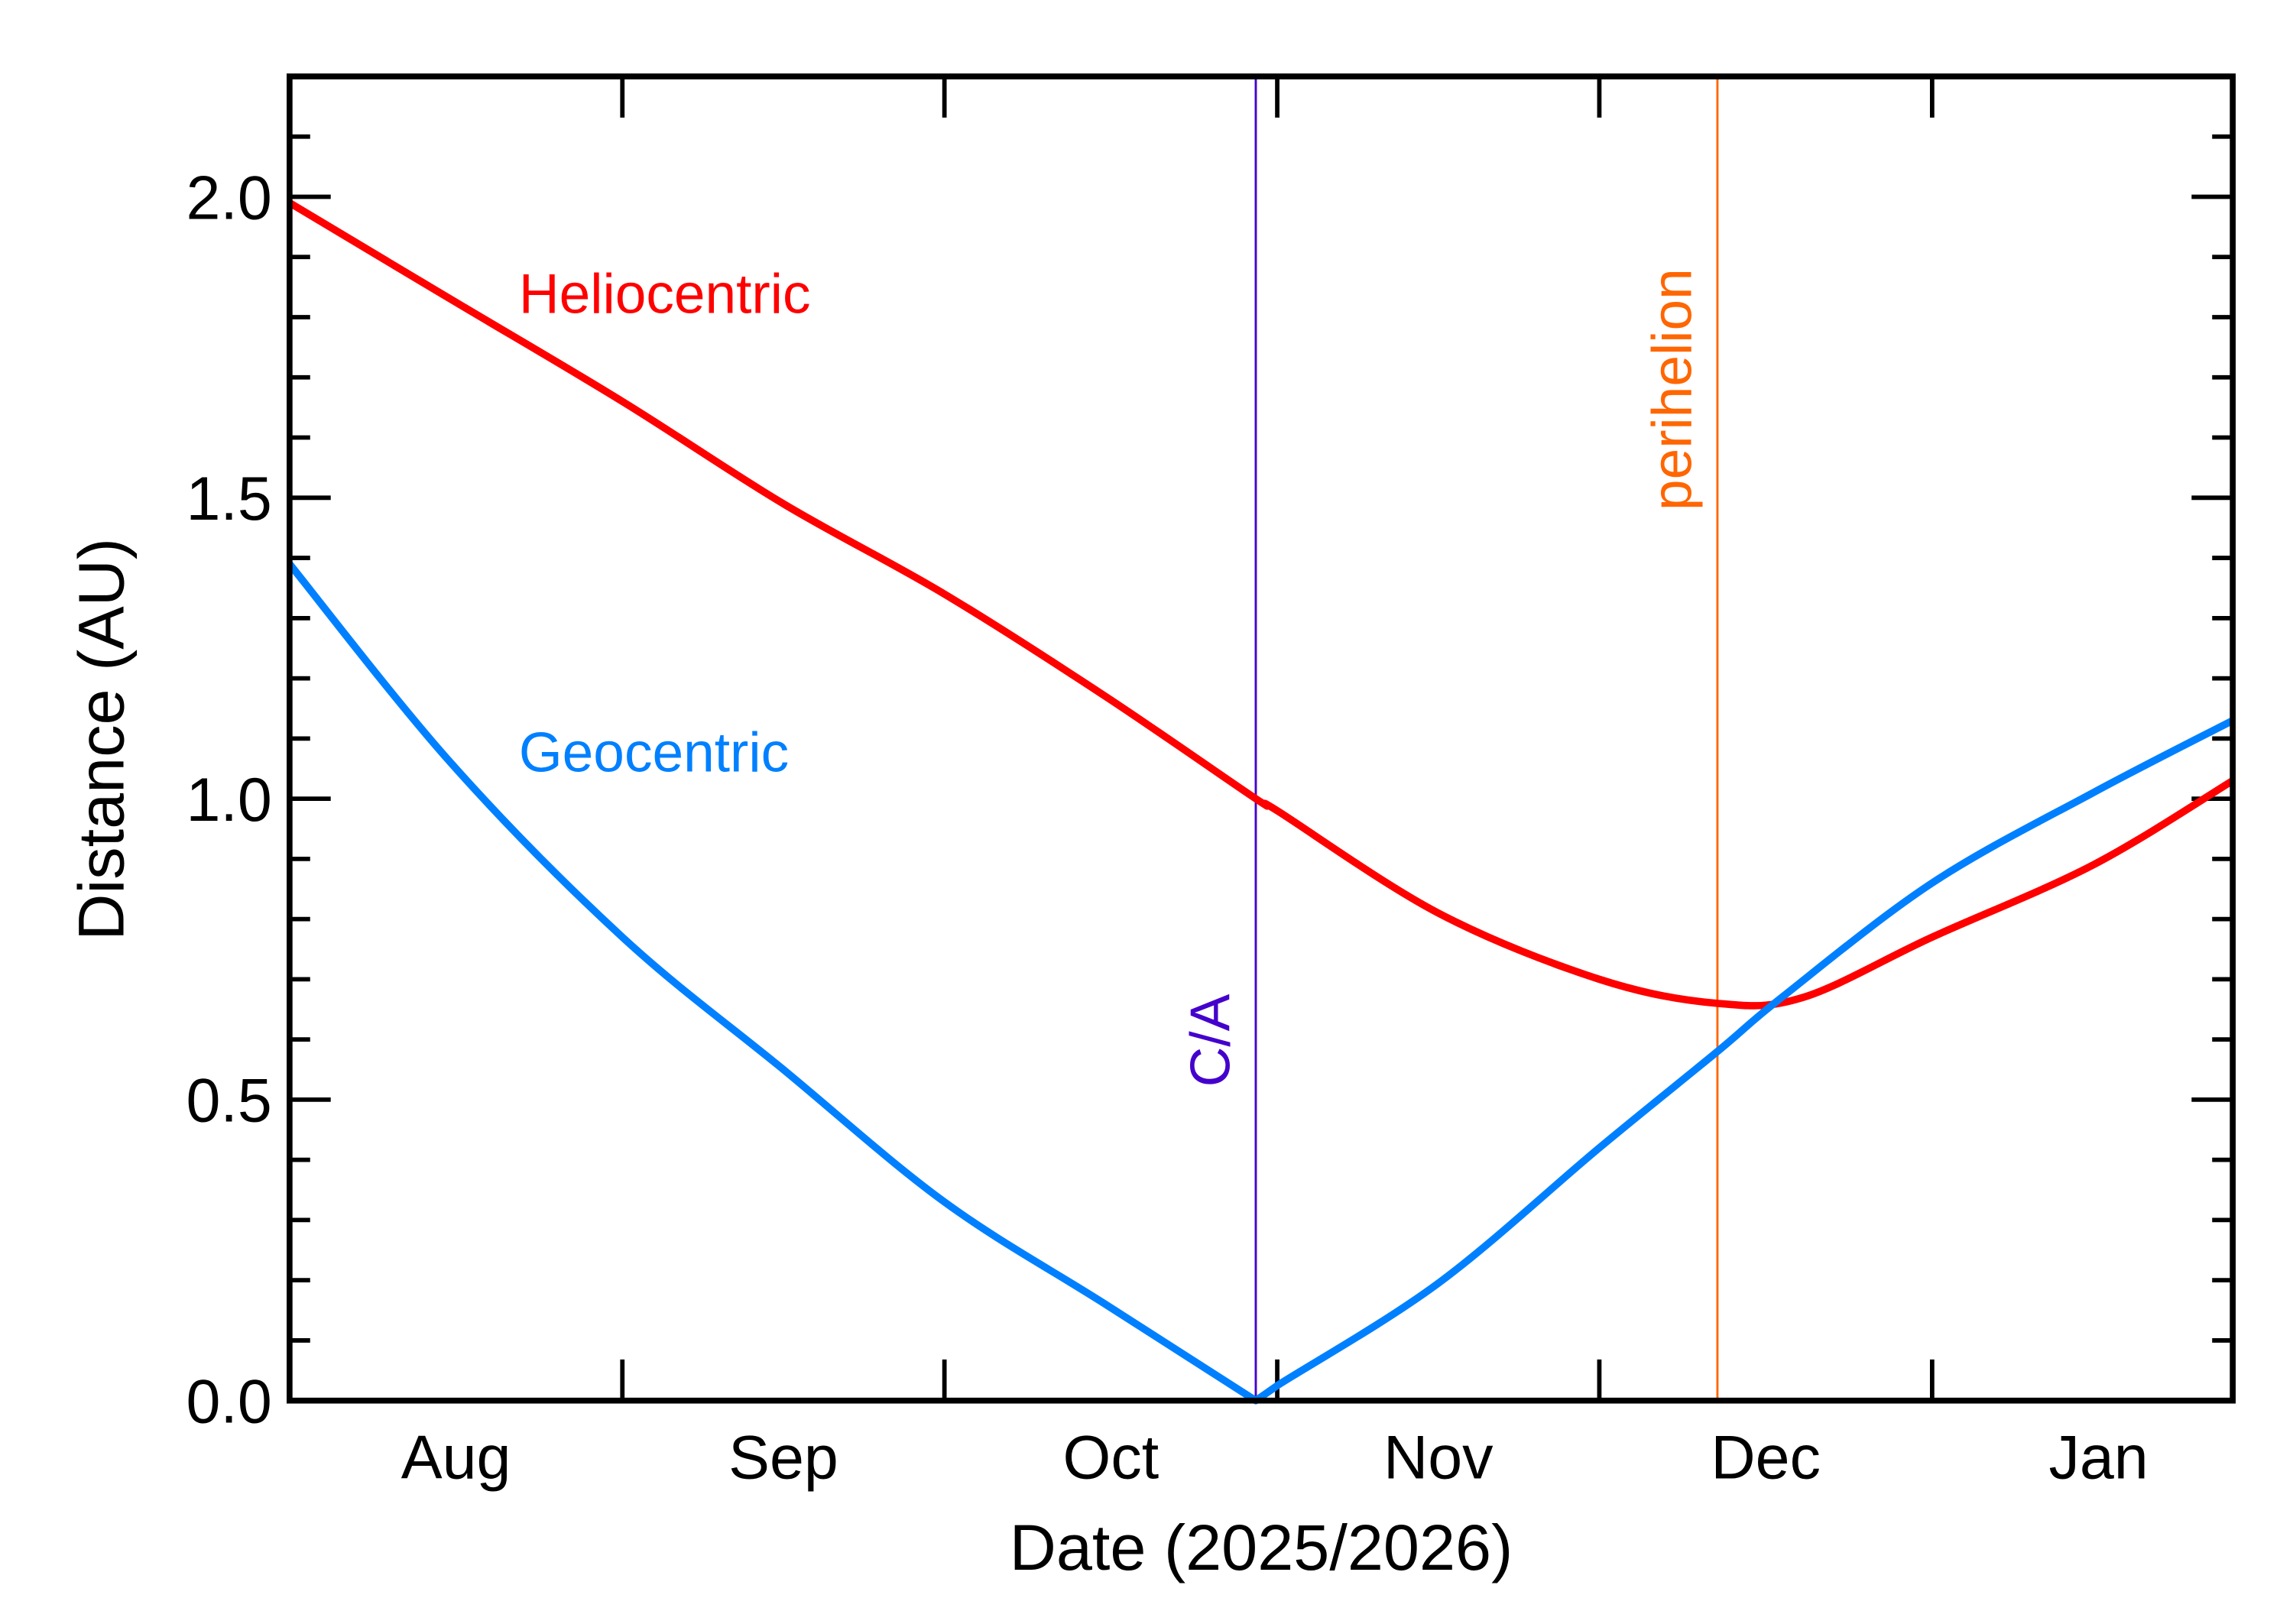 The image size is (2293, 1624). I want to click on annotation-label-ca: C/A, so click(1210, 1040).